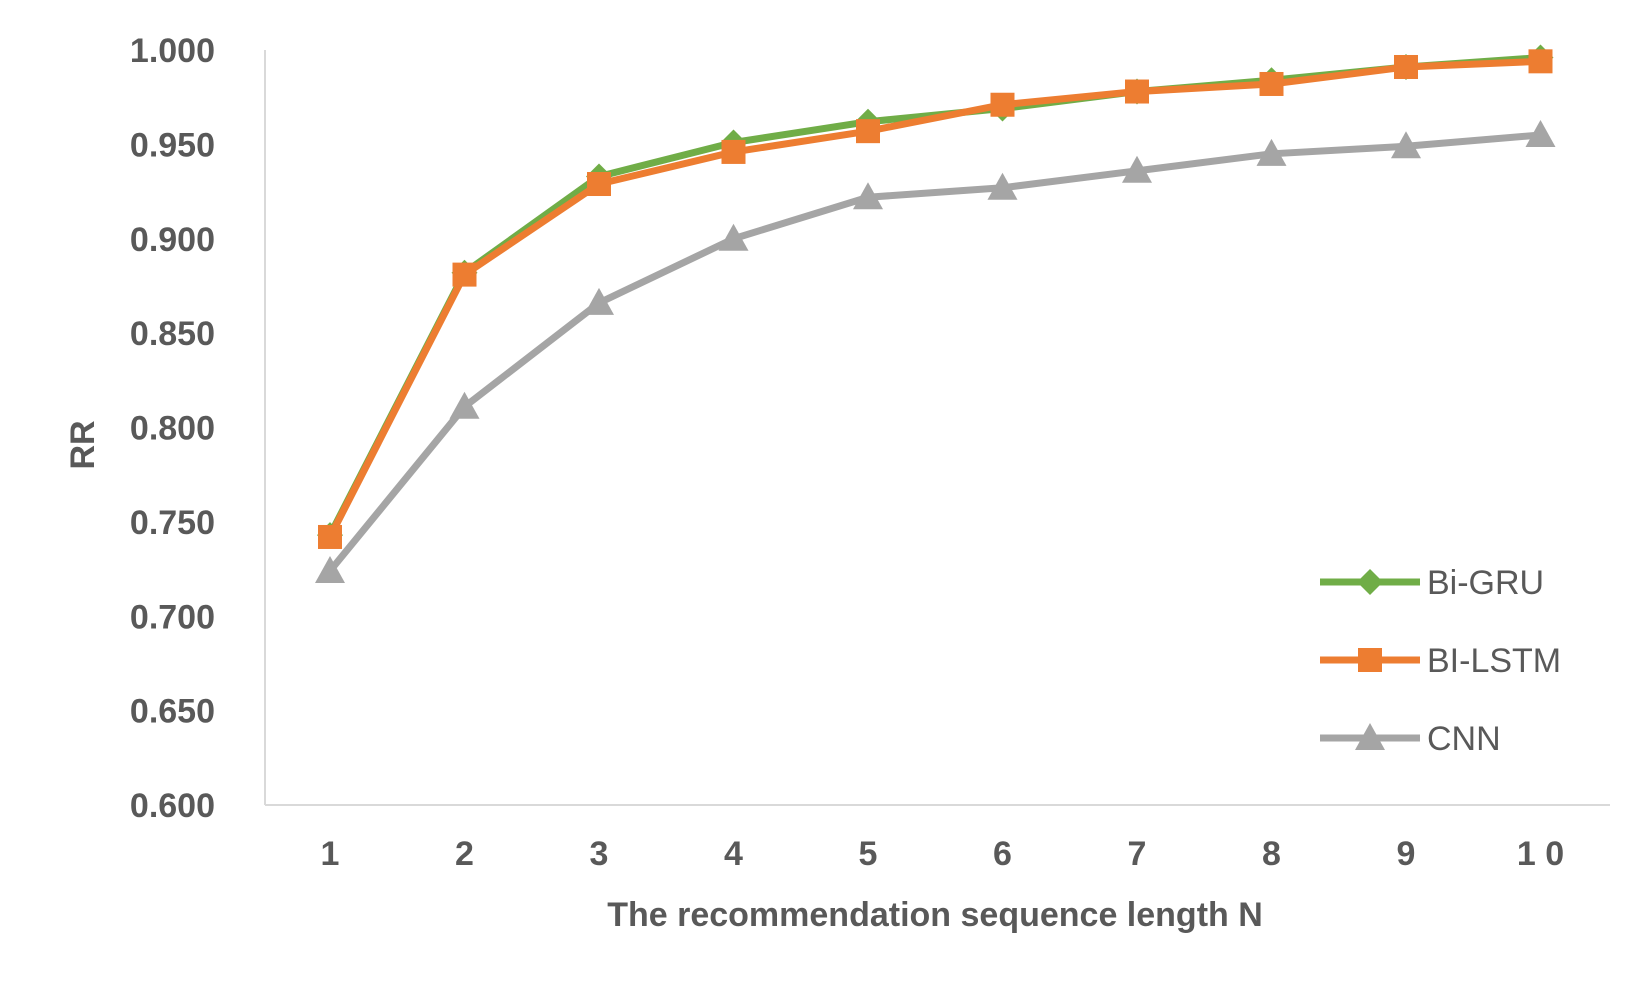  What do you see at coordinates (464, 854) in the screenshot?
I see `x-tick-label: 2` at bounding box center [464, 854].